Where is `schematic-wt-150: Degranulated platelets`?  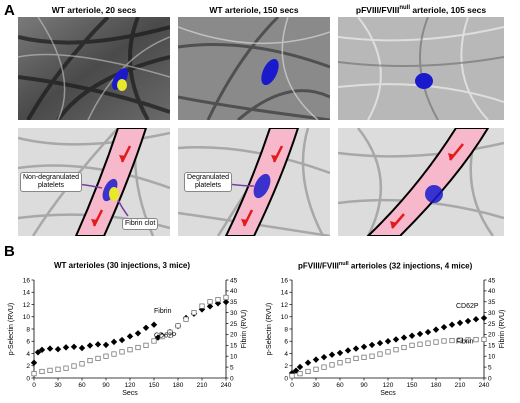
schematic-wt-150: Degranulated platelets is located at coordinates (254, 182).